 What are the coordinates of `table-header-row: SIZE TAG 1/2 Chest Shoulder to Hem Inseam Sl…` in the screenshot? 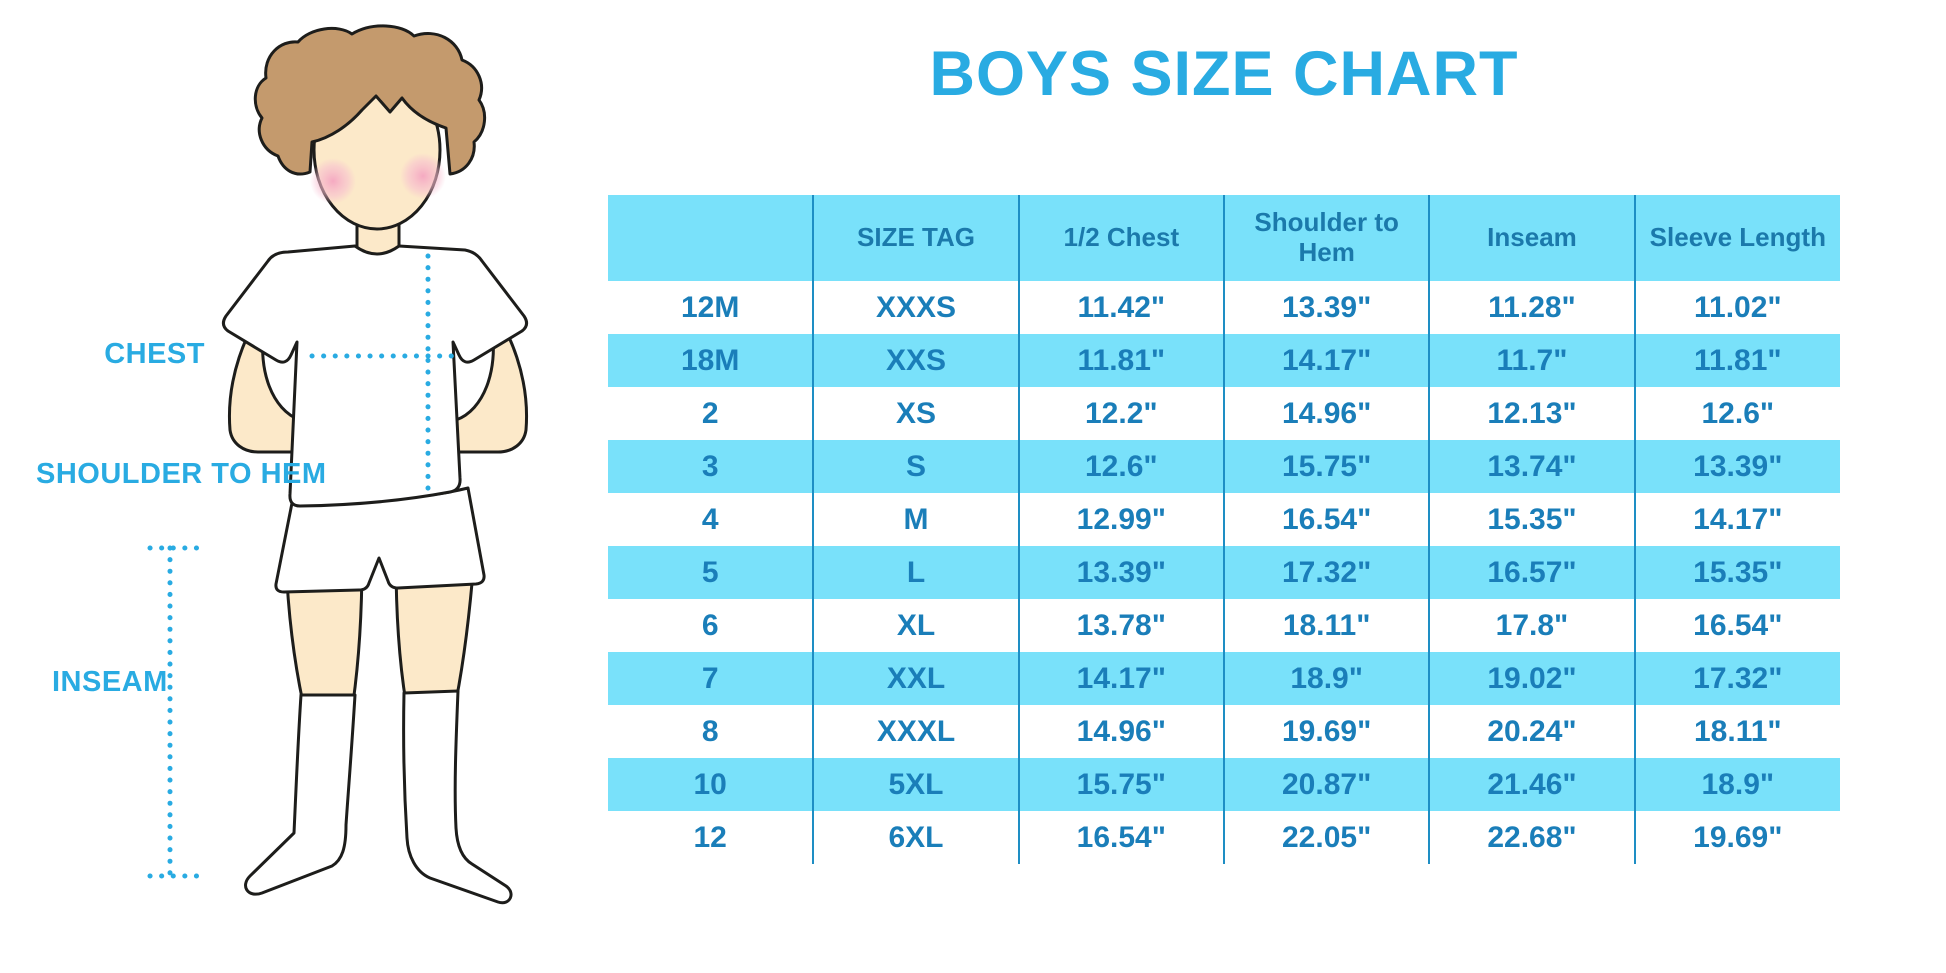 It's located at (1224, 238).